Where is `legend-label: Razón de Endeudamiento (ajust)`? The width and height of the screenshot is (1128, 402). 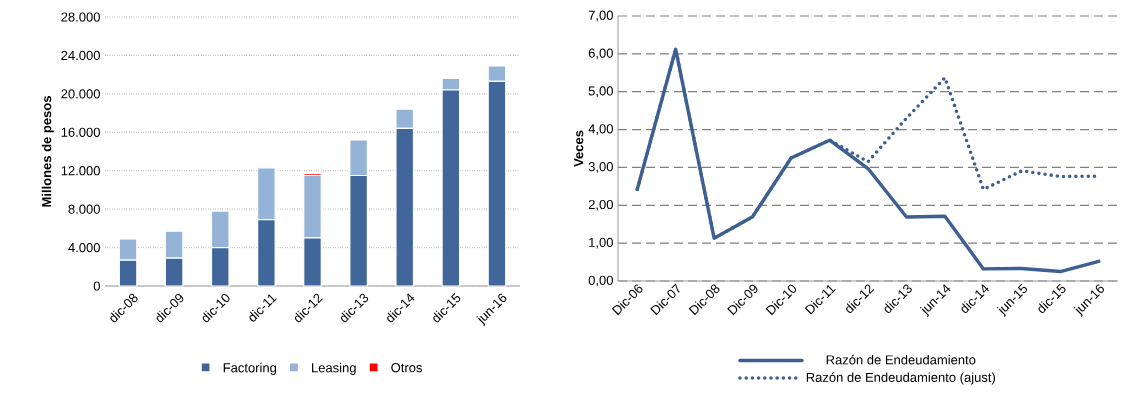 legend-label: Razón de Endeudamiento (ajust) is located at coordinates (900, 378).